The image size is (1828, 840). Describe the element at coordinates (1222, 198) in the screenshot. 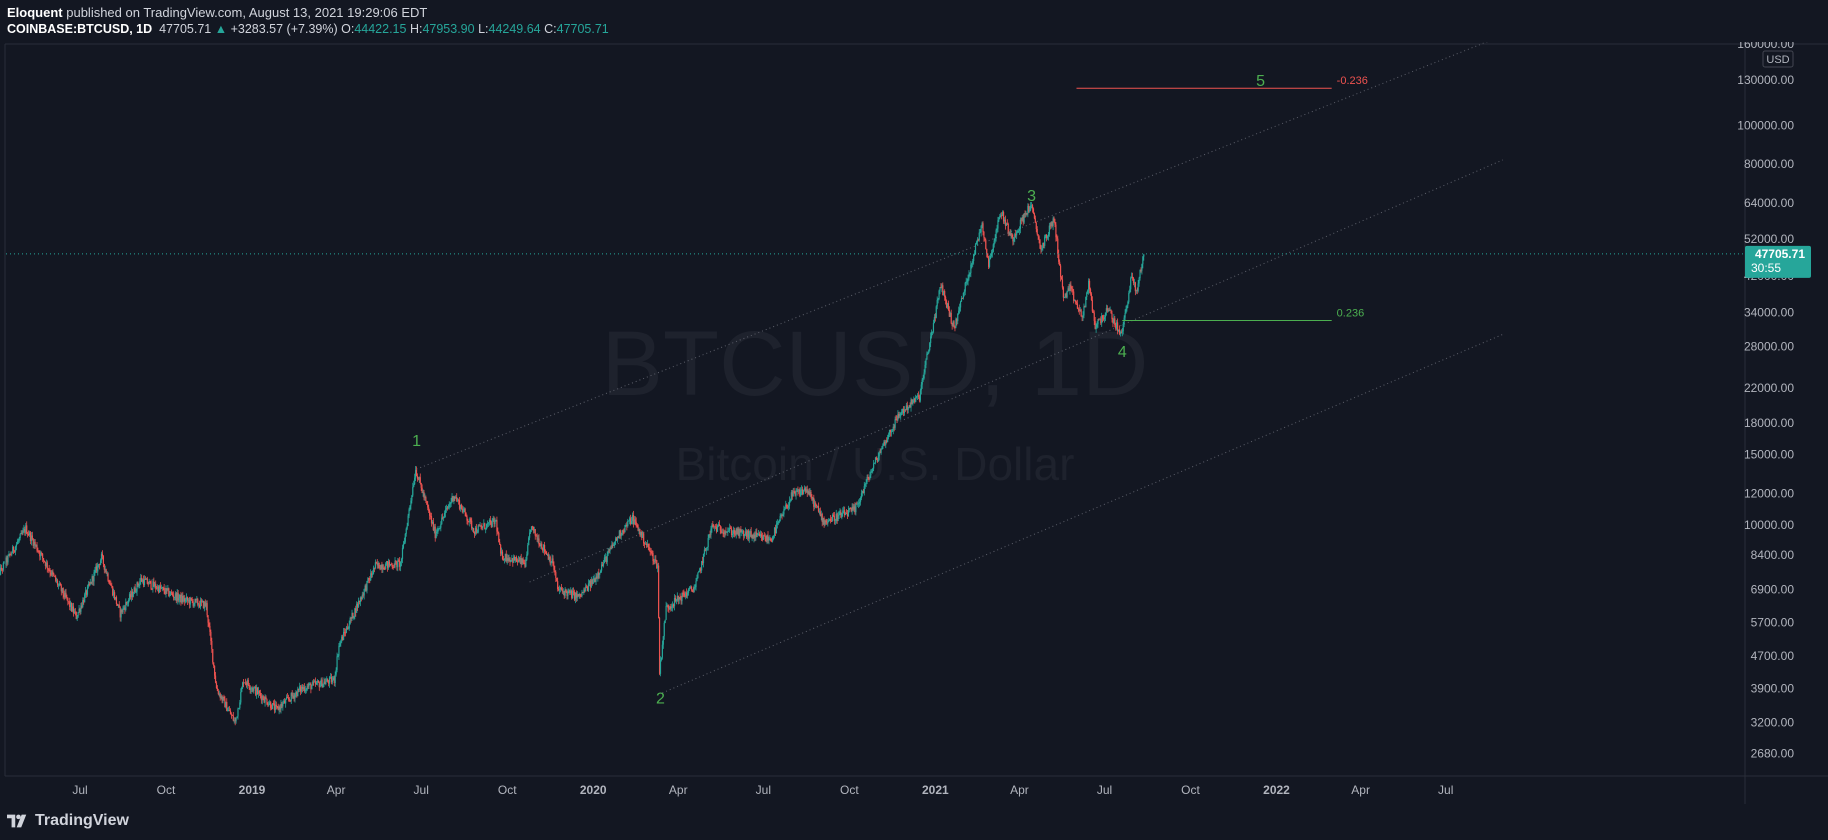

I see `fib-levels: -0.236 0.236` at that location.